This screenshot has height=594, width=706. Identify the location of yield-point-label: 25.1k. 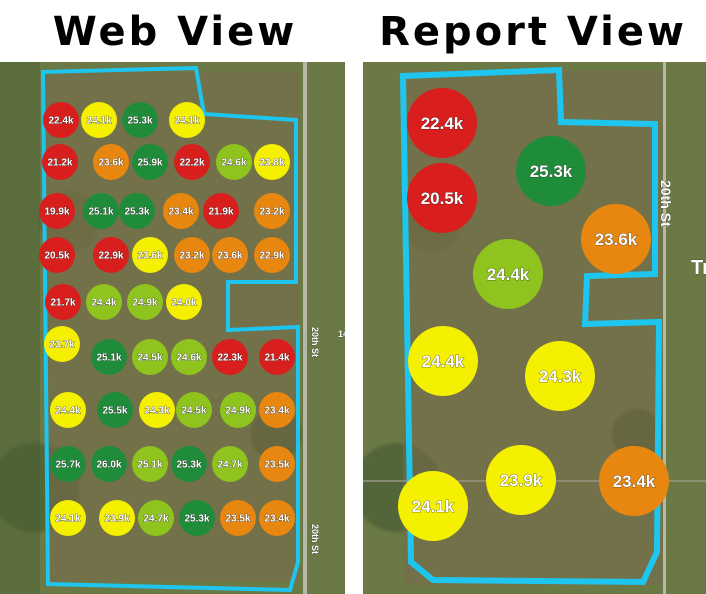
(149, 465).